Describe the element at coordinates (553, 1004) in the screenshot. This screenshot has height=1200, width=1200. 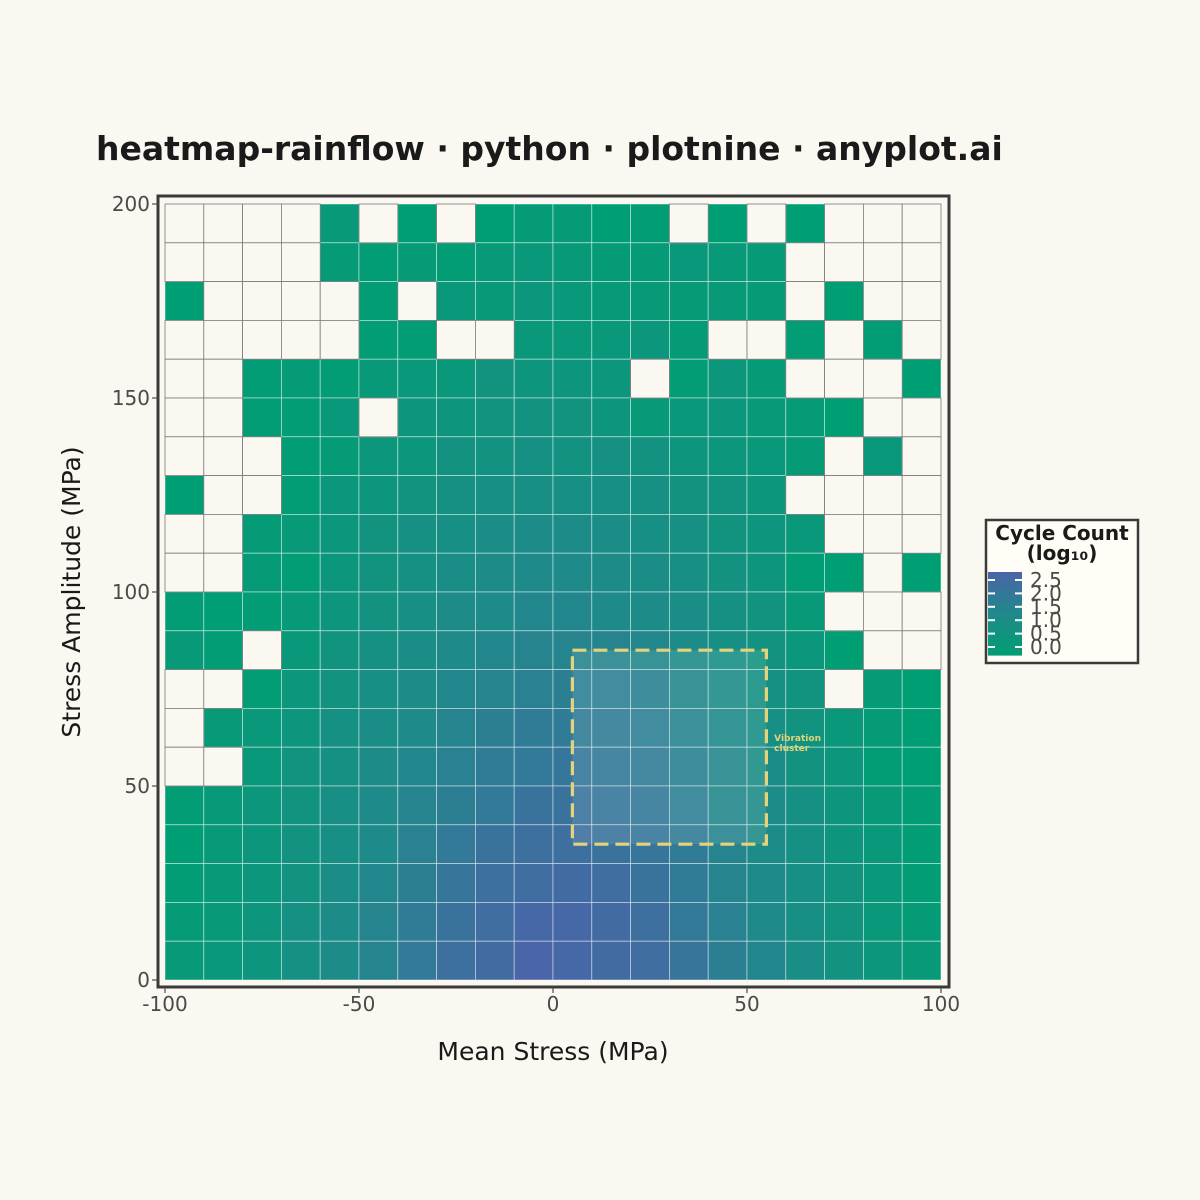
I see `x-tick-label: 0` at that location.